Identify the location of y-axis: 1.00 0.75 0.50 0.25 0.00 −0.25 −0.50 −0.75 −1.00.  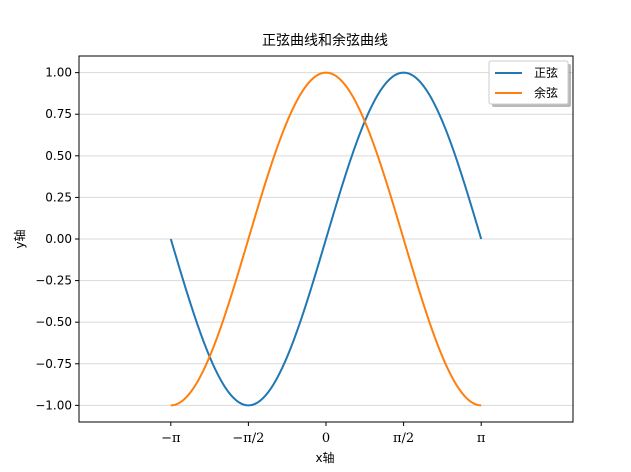
(57, 239).